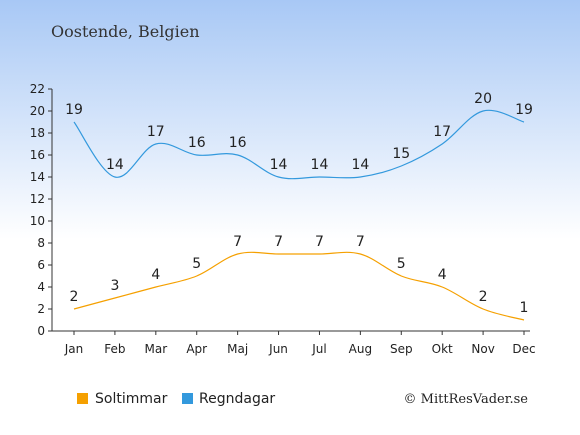 The height and width of the screenshot is (435, 580). Describe the element at coordinates (114, 349) in the screenshot. I see `x-tick-label: Feb` at that location.